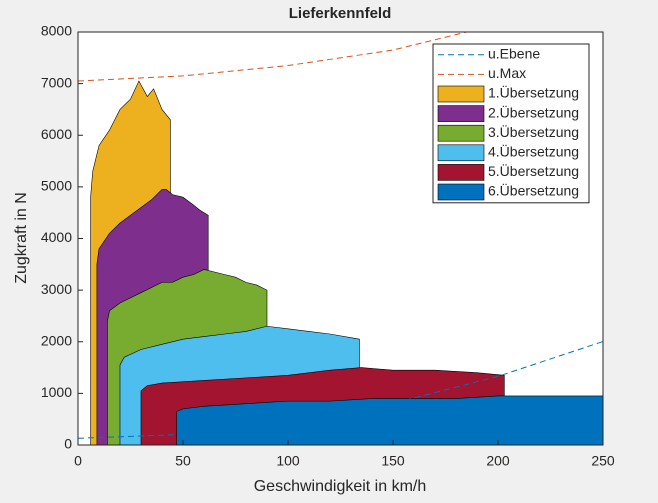 The width and height of the screenshot is (658, 503). What do you see at coordinates (389, 420) in the screenshot?
I see `area` at bounding box center [389, 420].